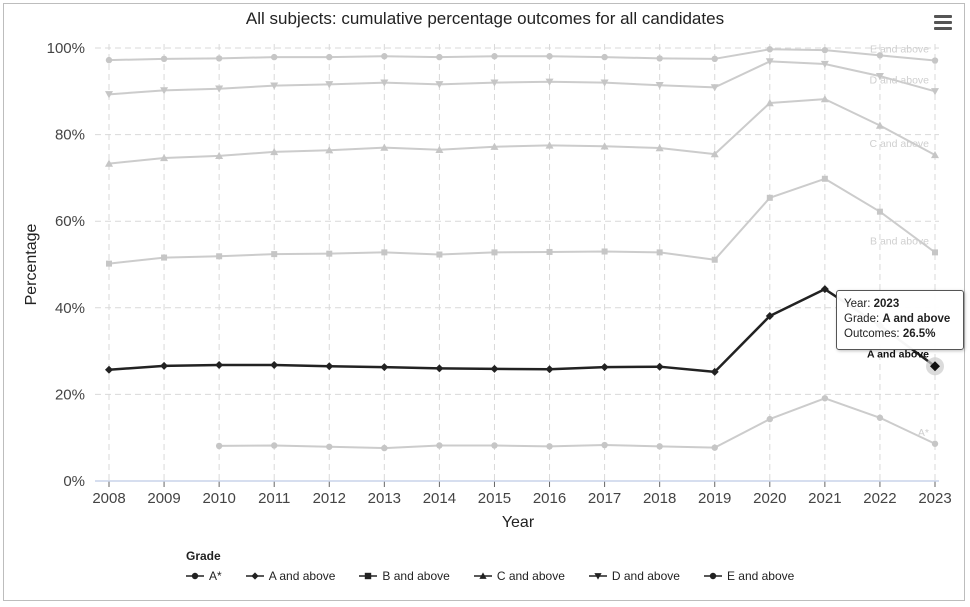 This screenshot has width=970, height=607. What do you see at coordinates (923, 433) in the screenshot?
I see `series-end-label: A*` at bounding box center [923, 433].